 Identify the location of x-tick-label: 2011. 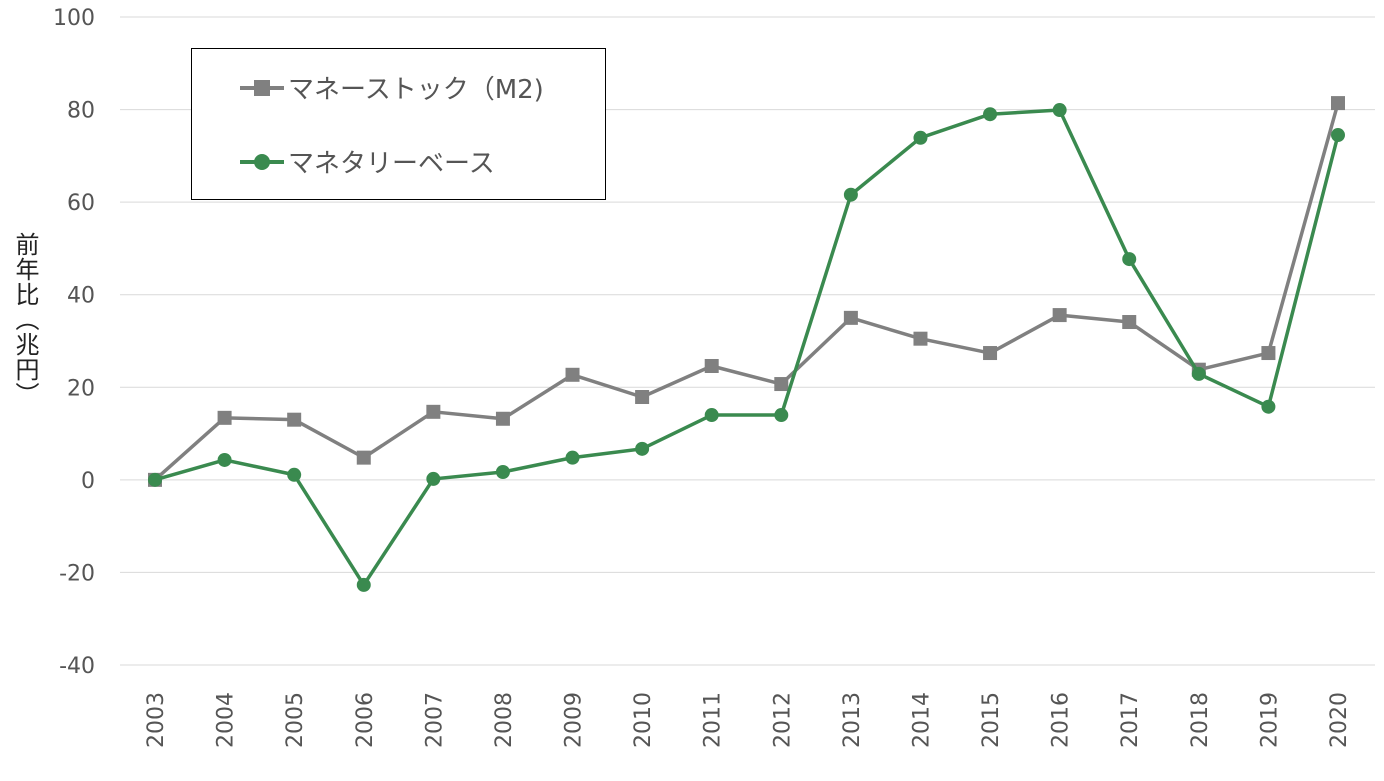
(713, 720).